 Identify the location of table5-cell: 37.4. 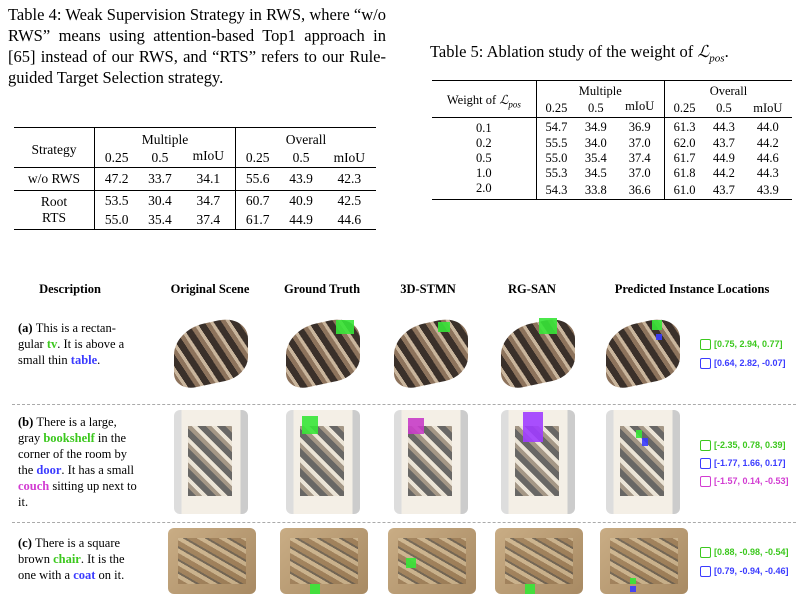
(639, 158).